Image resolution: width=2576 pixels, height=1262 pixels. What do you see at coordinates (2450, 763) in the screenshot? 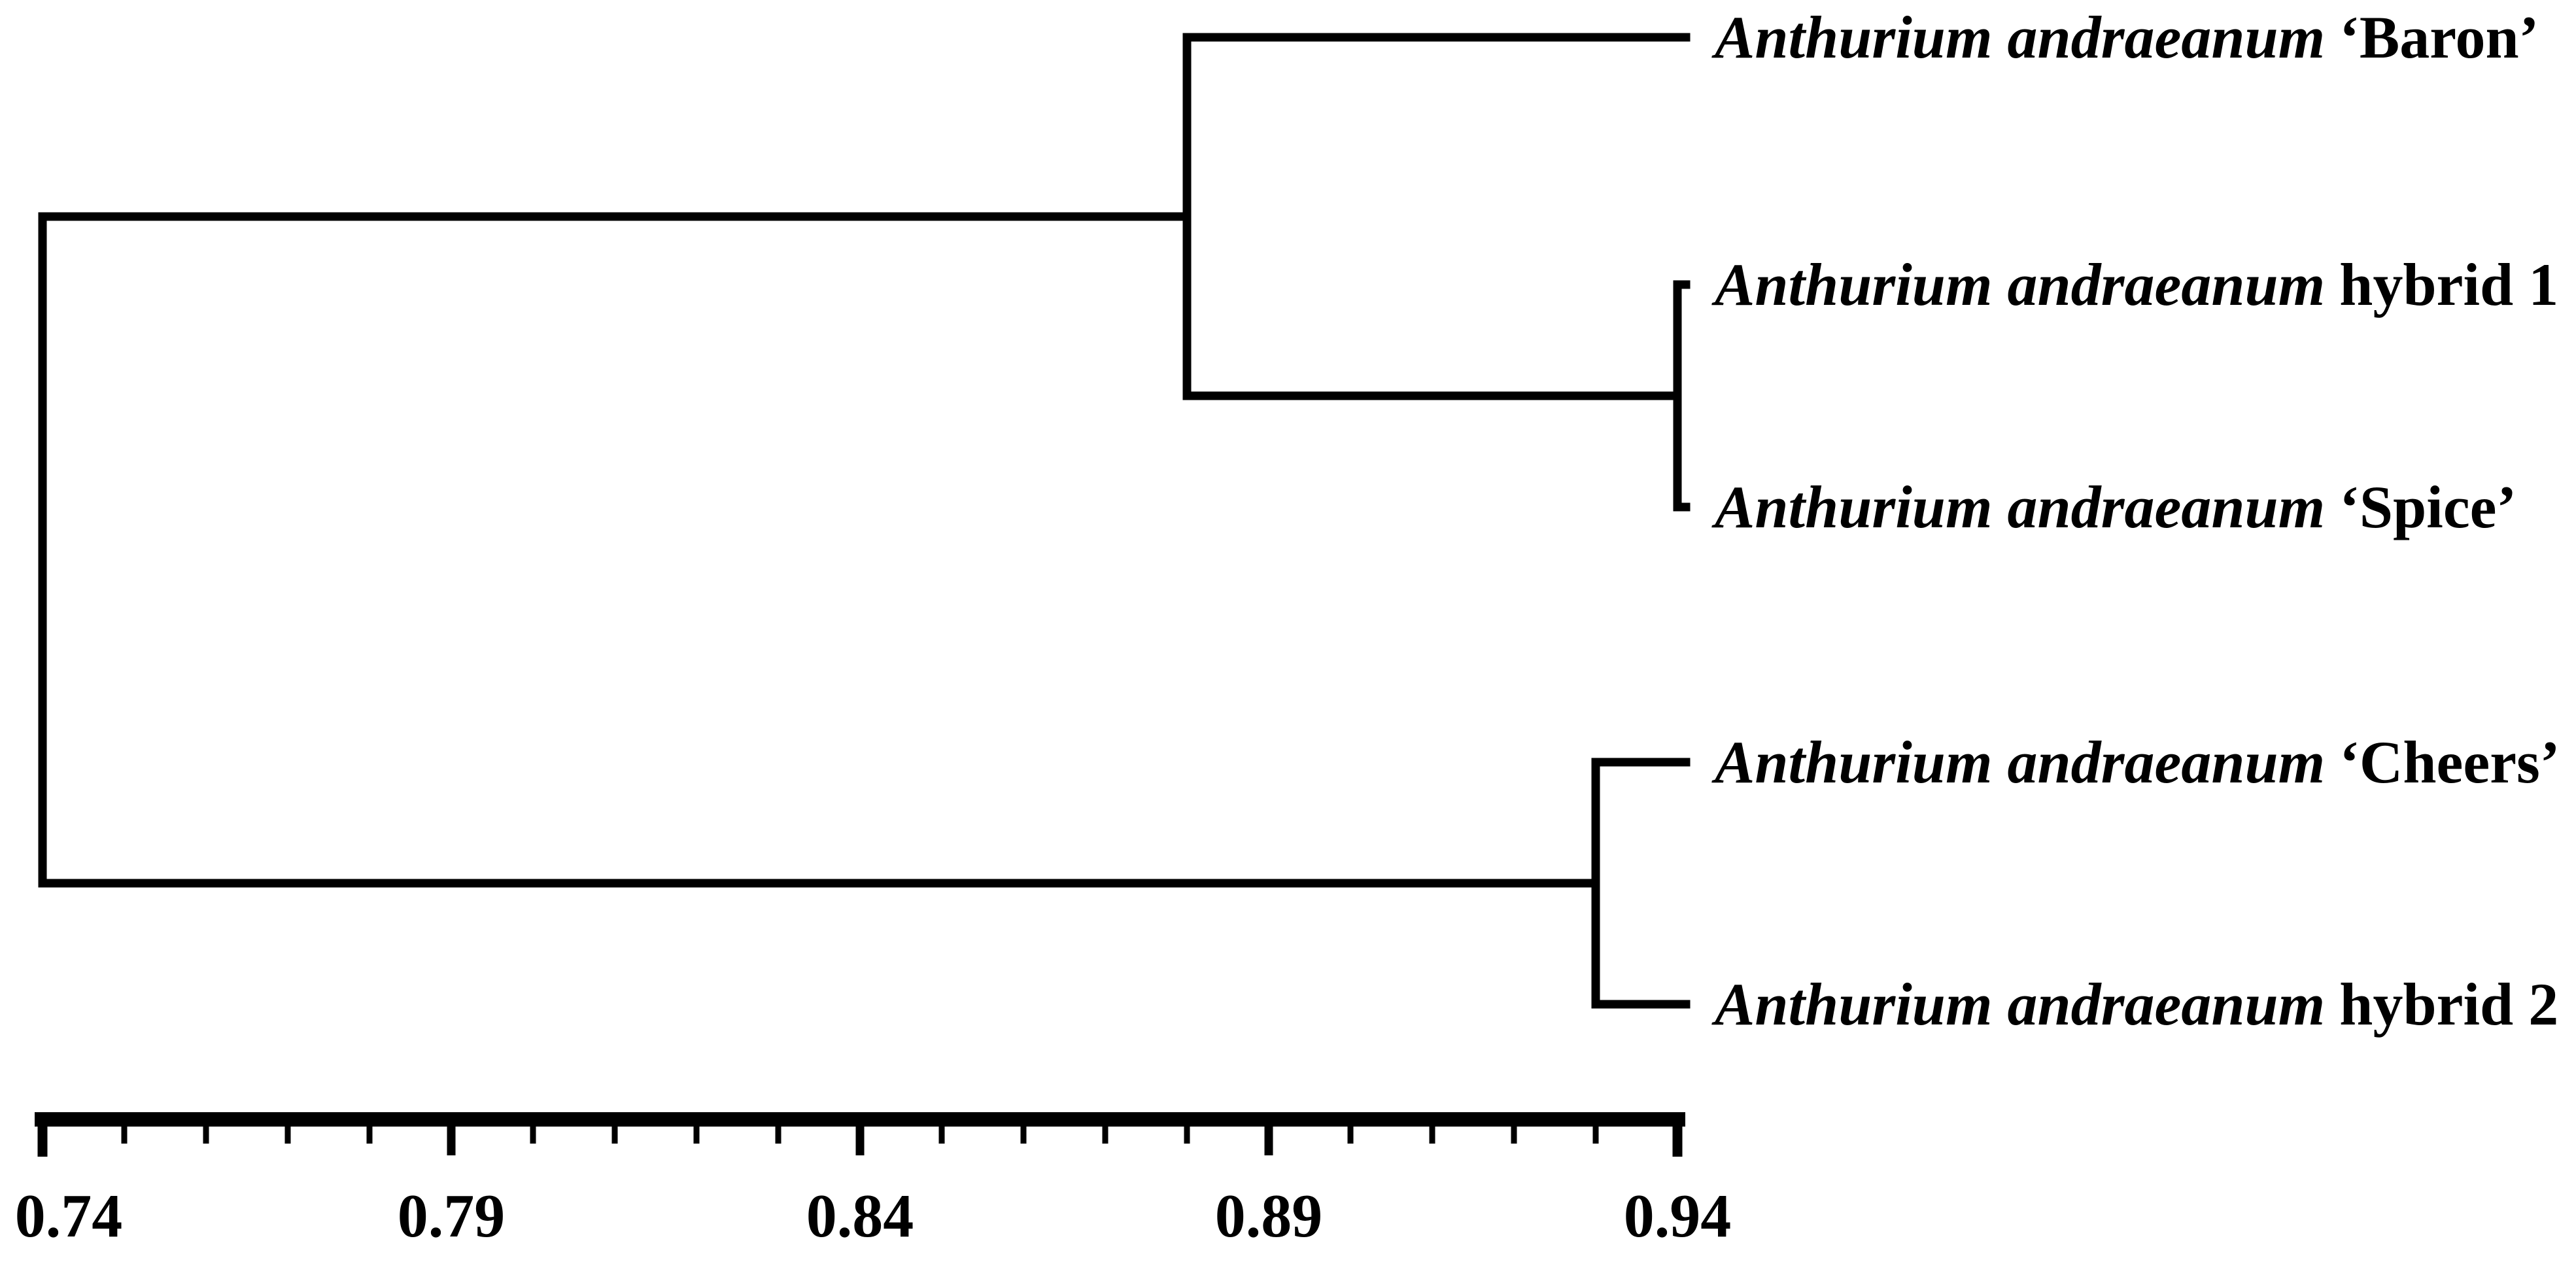
I see `leaf-cultivar: ‘Cheers’` at bounding box center [2450, 763].